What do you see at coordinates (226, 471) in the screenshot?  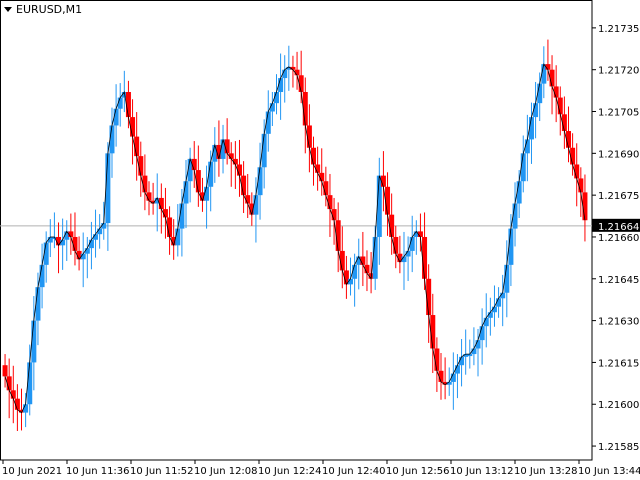 I see `x-tick-label: 10 Jun 12:08` at bounding box center [226, 471].